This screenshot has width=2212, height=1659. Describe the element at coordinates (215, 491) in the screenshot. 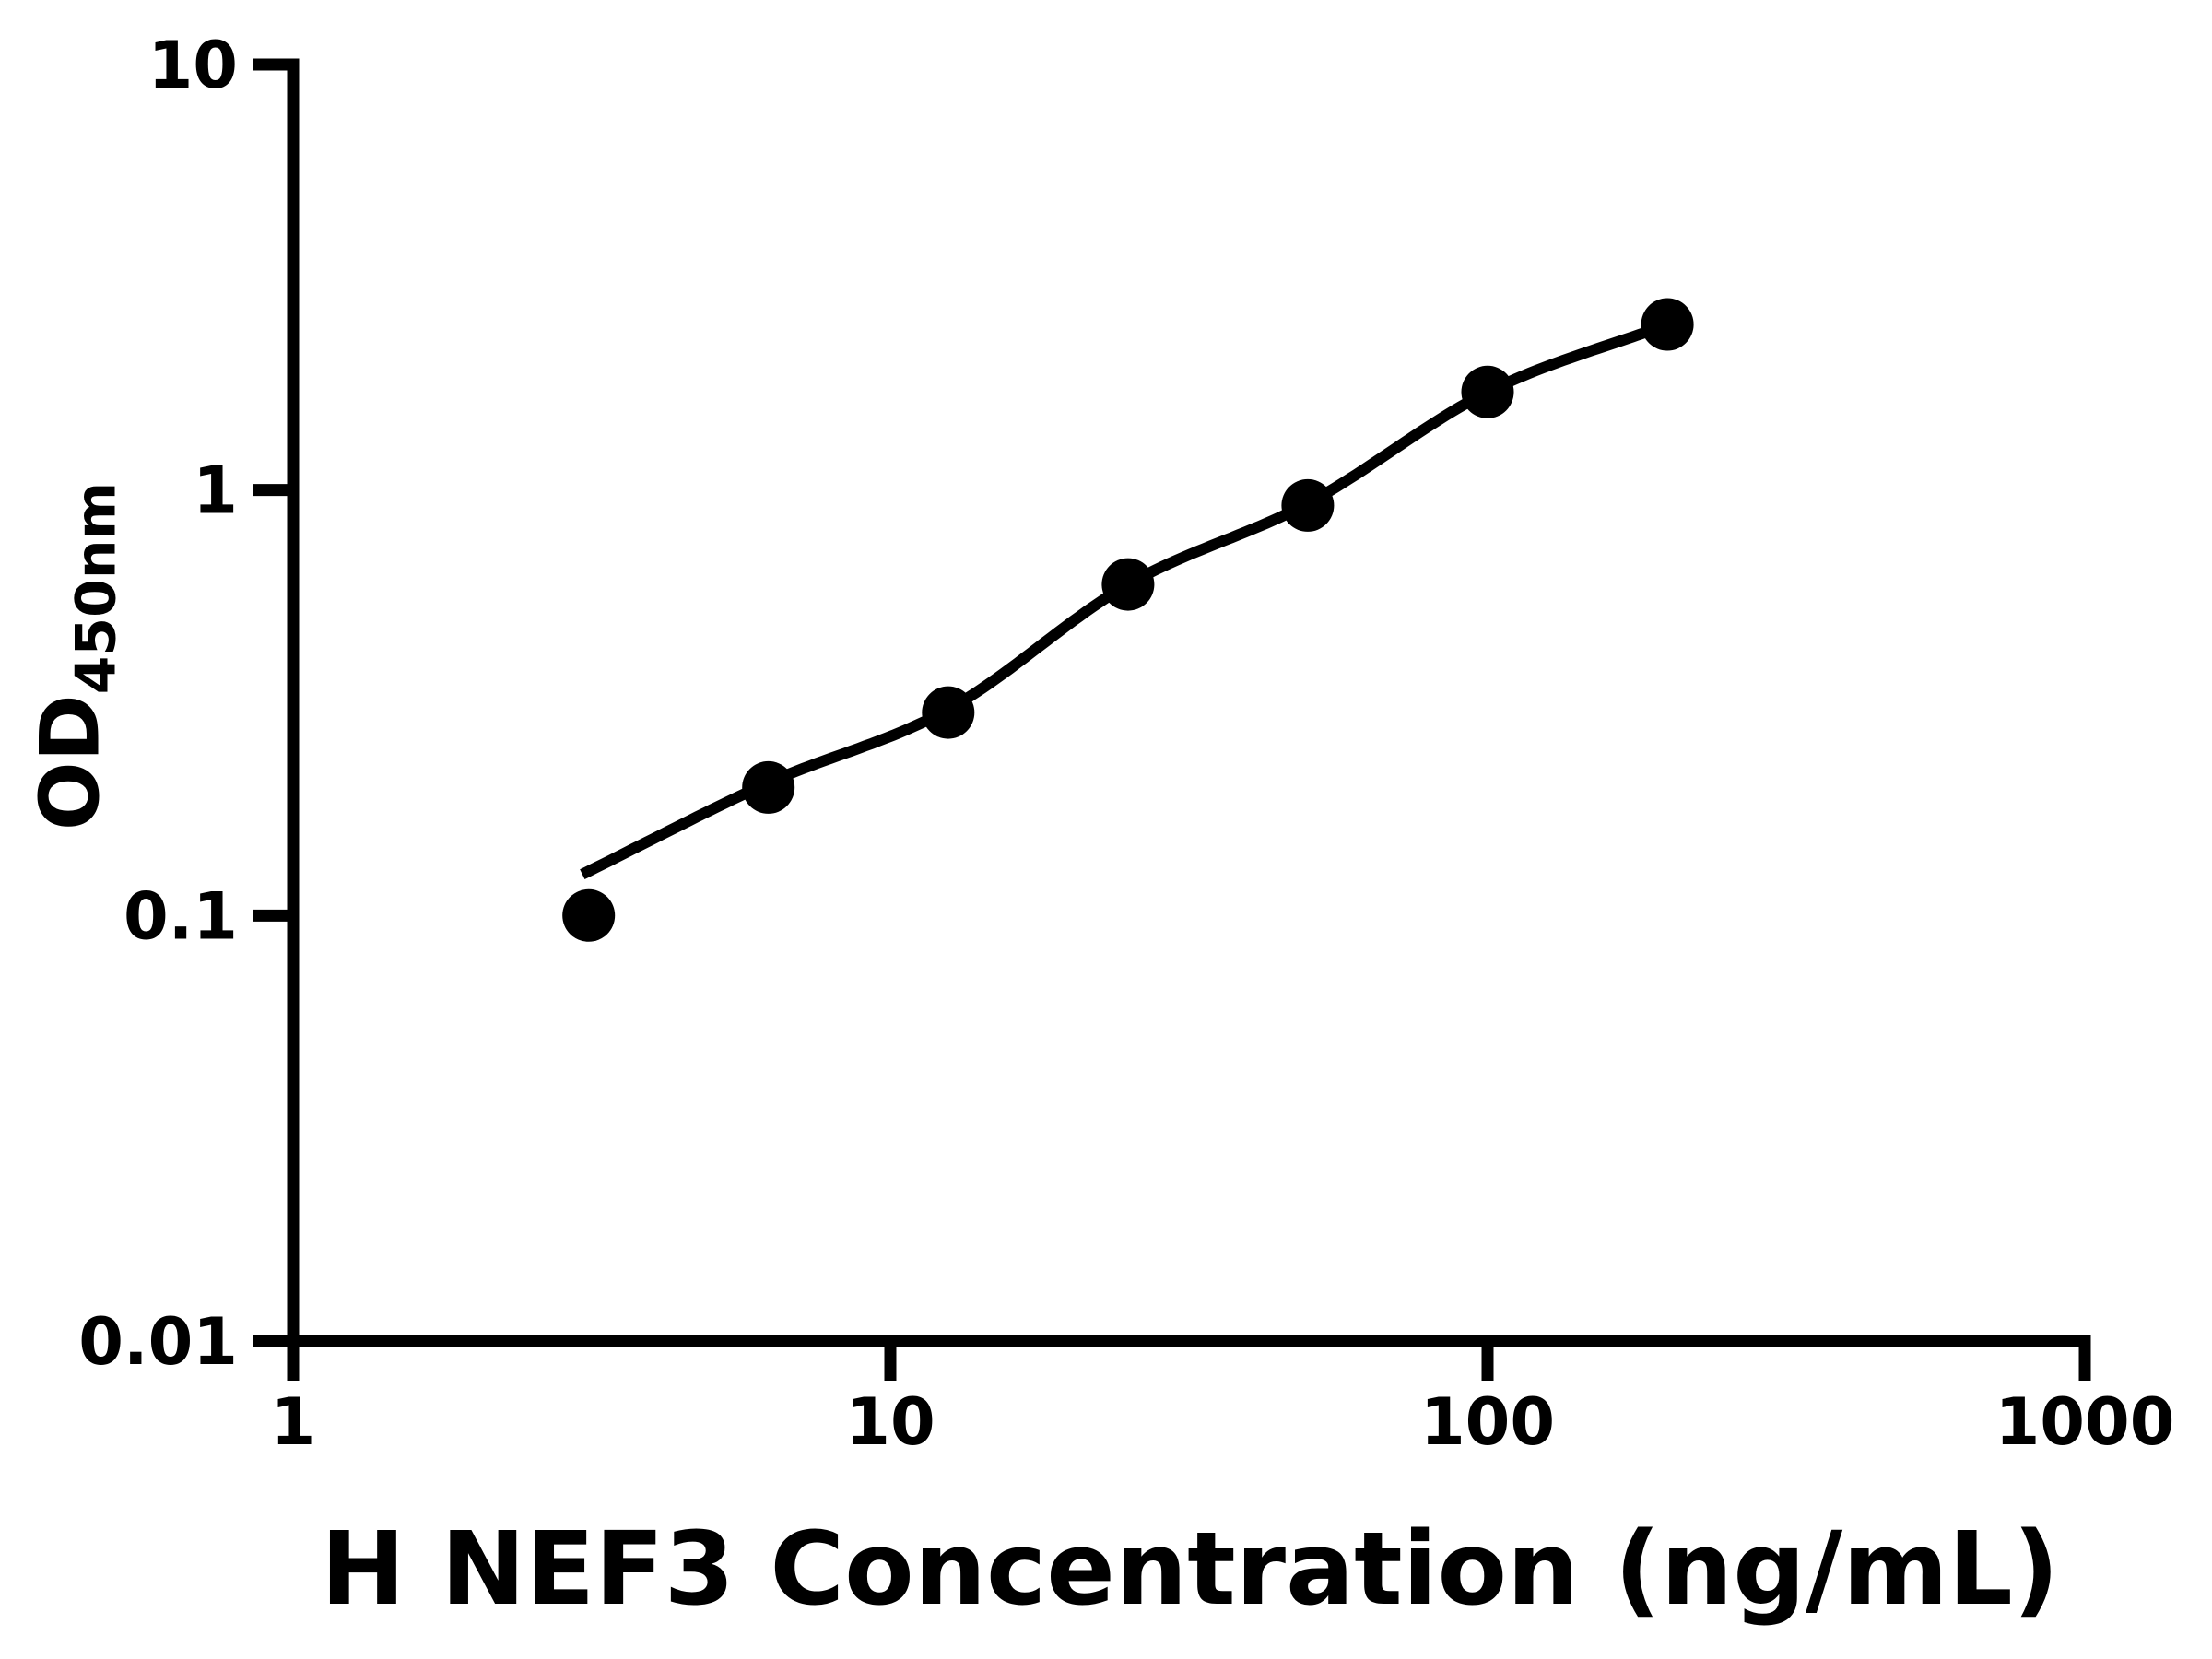

I see `y-tick-label: 1` at that location.